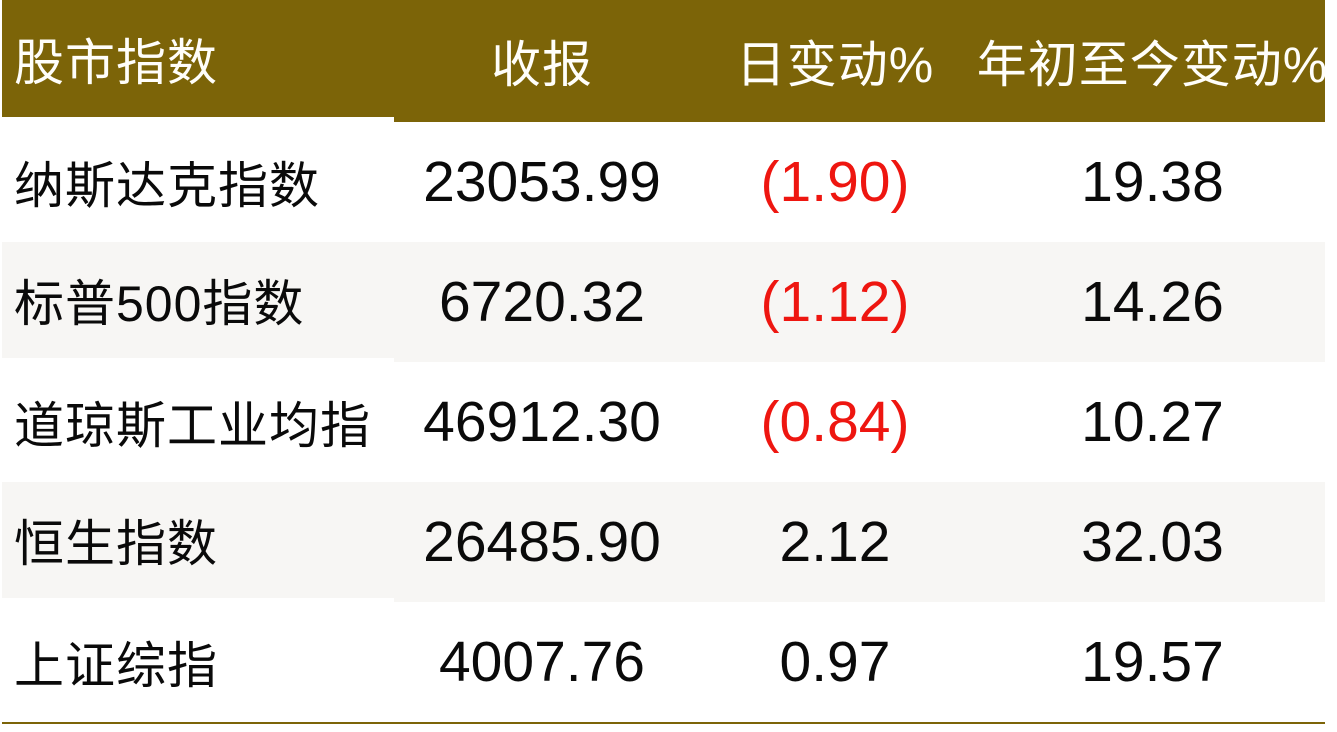  Describe the element at coordinates (1152, 302) in the screenshot. I see `ytd-change-value: 14.26` at that location.